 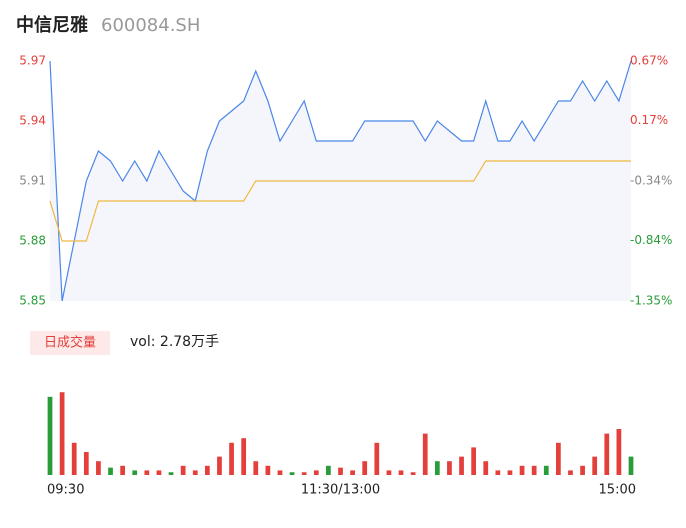 I want to click on y-tick-label: 5.91, so click(x=32, y=181).